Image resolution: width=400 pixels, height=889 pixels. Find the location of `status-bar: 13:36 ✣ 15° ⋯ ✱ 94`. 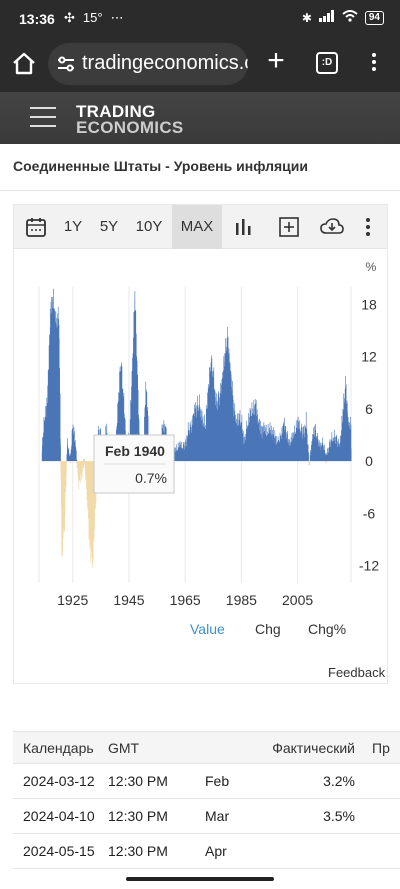

status-bar: 13:36 ✣ 15° ⋯ ✱ 94 is located at coordinates (200, 18).